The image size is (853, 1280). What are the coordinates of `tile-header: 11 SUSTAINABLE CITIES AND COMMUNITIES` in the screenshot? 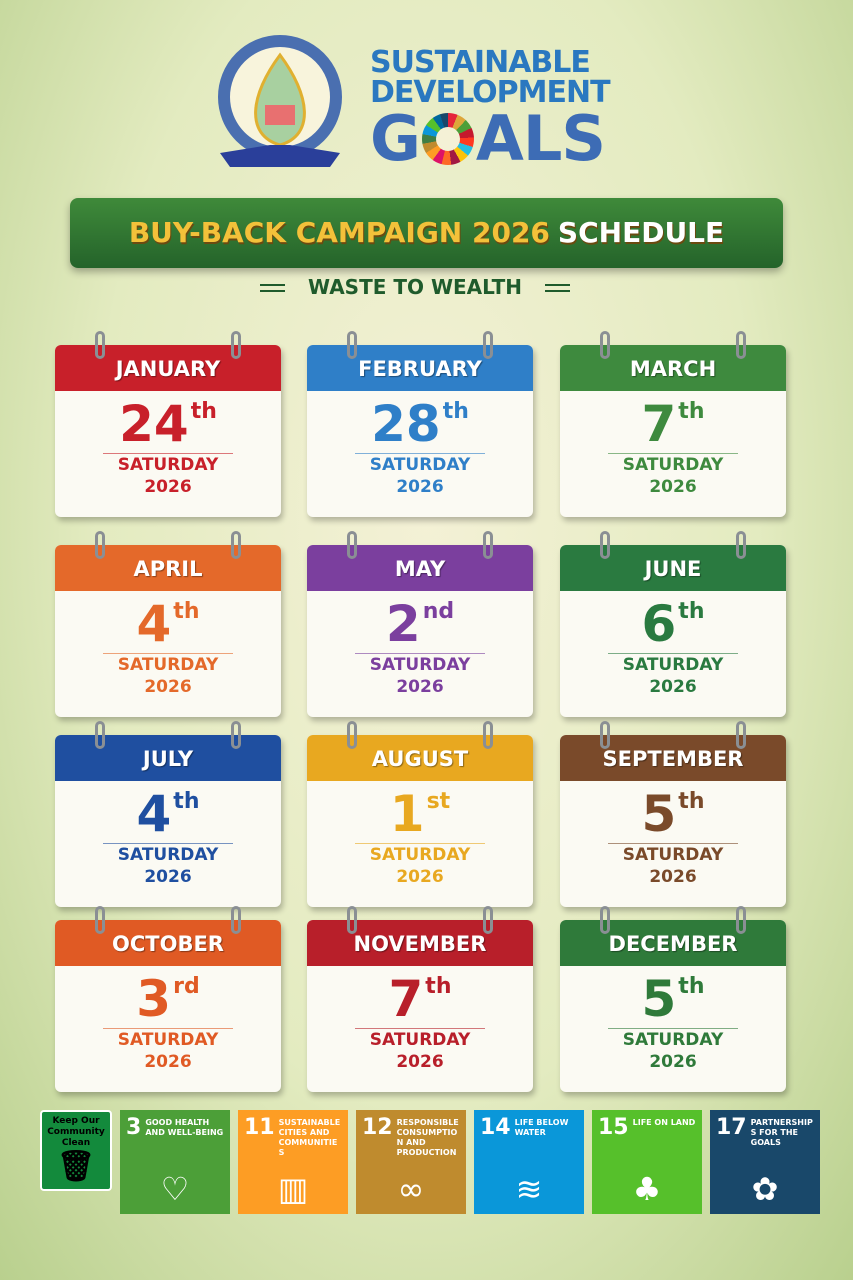 It's located at (293, 1137).